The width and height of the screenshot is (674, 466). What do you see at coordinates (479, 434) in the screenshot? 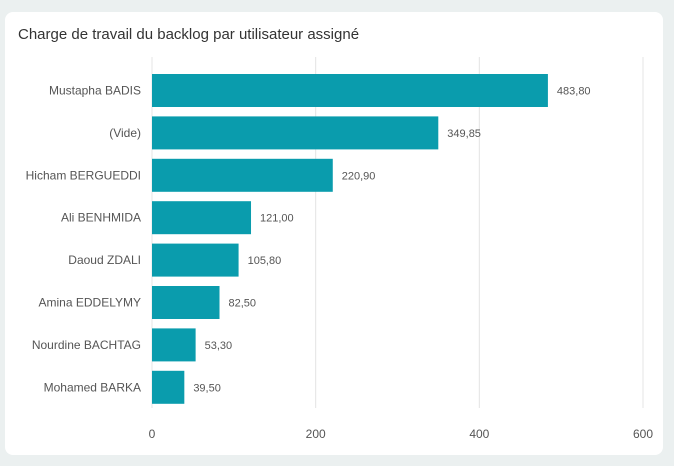
I see `x-tick-label: 400` at bounding box center [479, 434].